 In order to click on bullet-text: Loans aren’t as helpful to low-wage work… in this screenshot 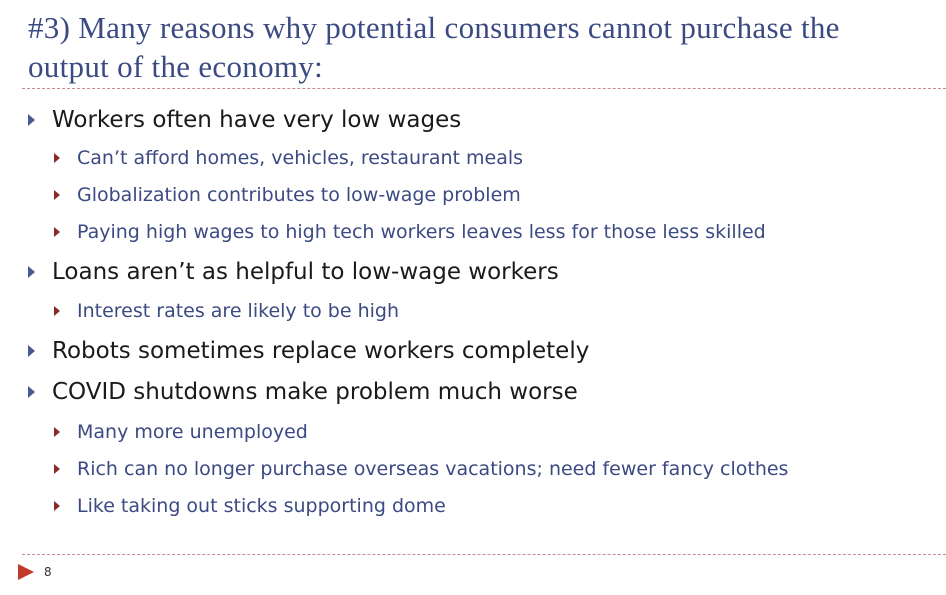, I will do `click(305, 272)`.